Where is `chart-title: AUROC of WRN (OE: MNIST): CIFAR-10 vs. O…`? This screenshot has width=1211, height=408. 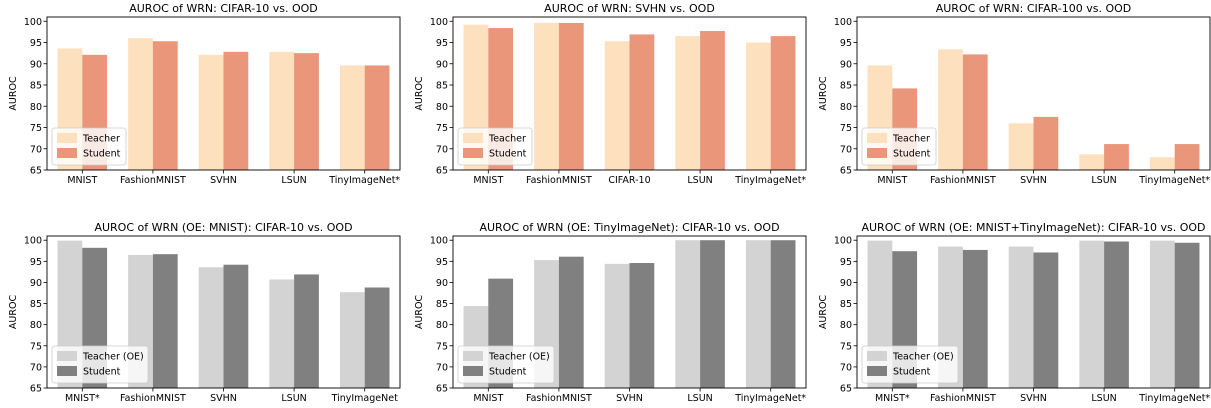
chart-title: AUROC of WRN (OE: MNIST): CIFAR-10 vs. O… is located at coordinates (223, 227).